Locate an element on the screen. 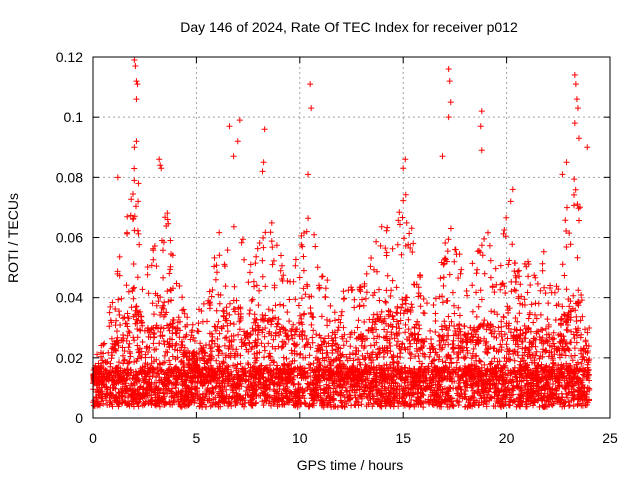  y-axis-label: ROTI / TECUs is located at coordinates (13, 238).